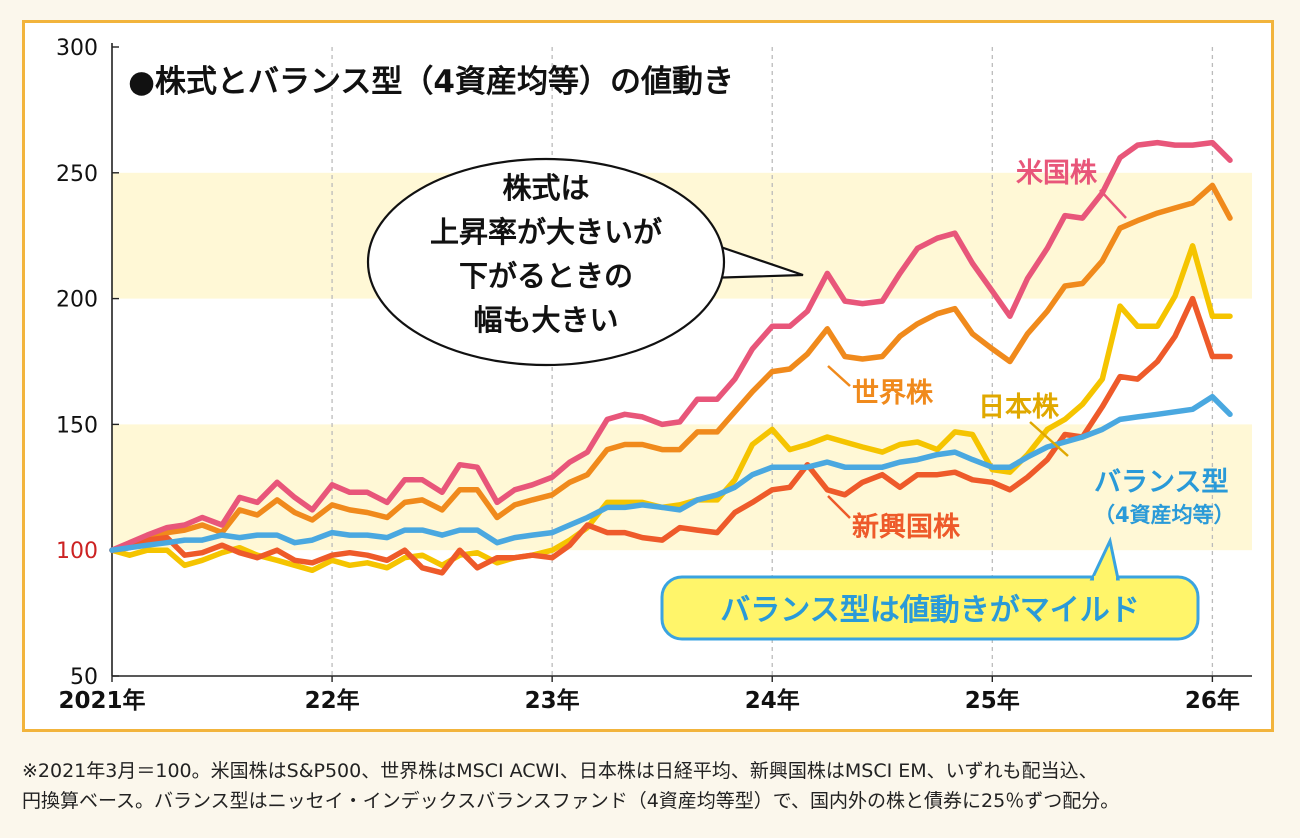 The width and height of the screenshot is (1300, 838). I want to click on x-tick-label: 23年, so click(552, 700).